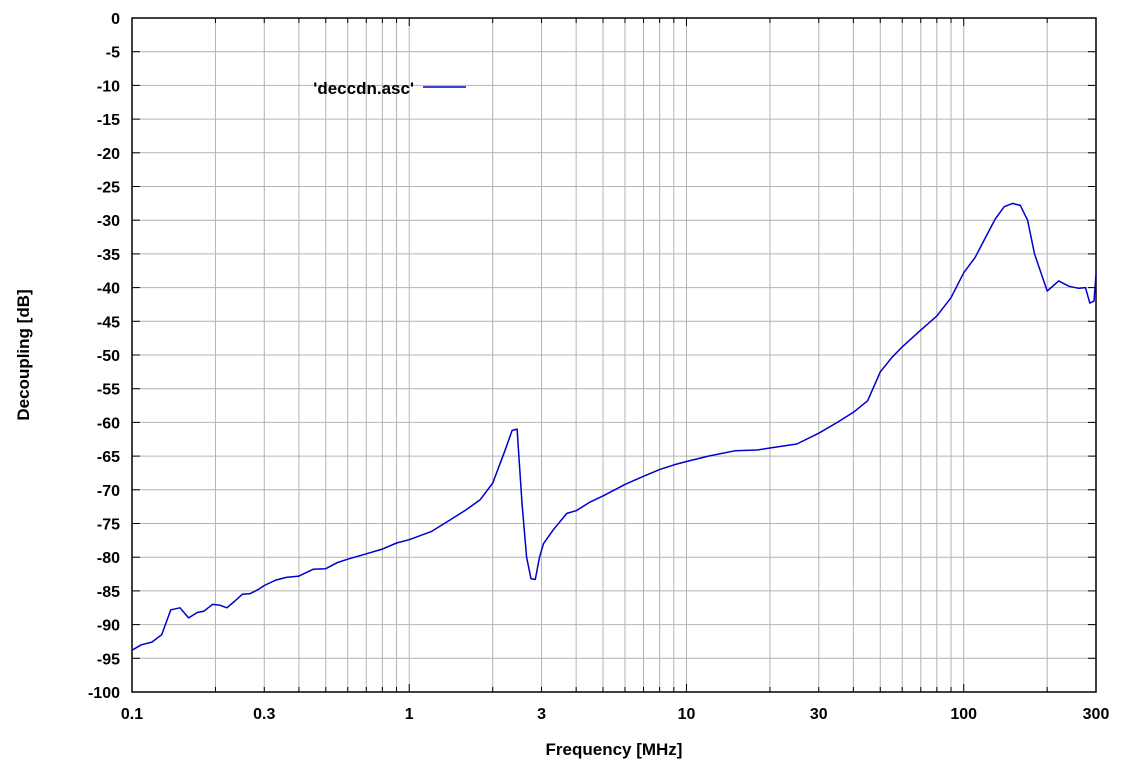 This screenshot has width=1124, height=770. Describe the element at coordinates (108, 86) in the screenshot. I see `y-tick-label: -10` at that location.